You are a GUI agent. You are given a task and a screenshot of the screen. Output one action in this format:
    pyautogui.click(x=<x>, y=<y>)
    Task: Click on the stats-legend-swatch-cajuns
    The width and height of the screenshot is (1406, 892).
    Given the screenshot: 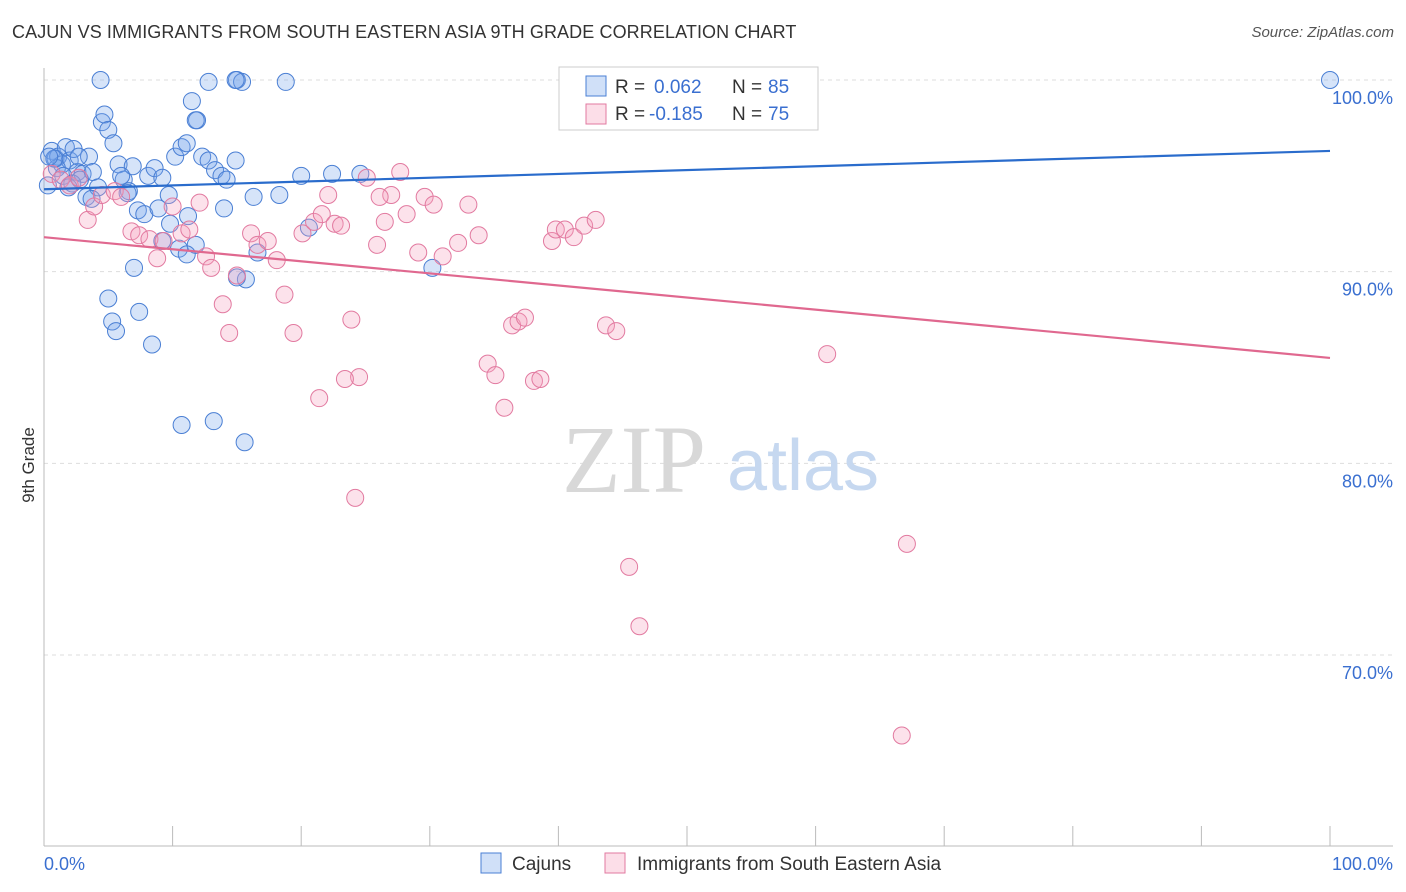 What is the action you would take?
    pyautogui.click(x=596, y=86)
    